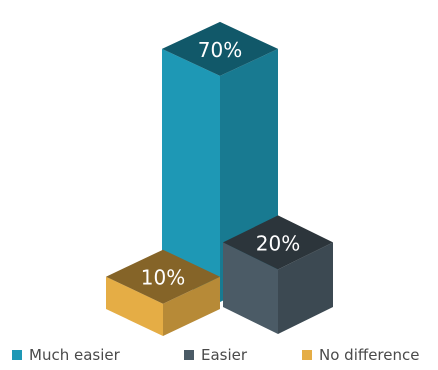 The height and width of the screenshot is (370, 438). I want to click on bar-much-easier-left-face, so click(191, 175).